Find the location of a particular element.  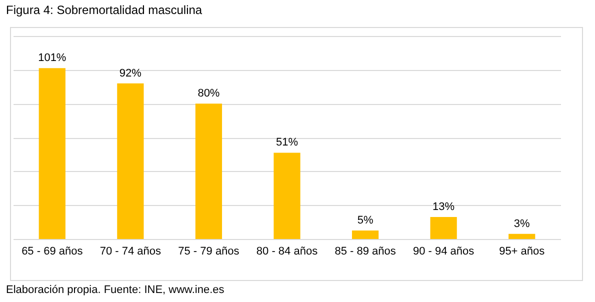

x-tick-label: 85 - 89 años is located at coordinates (365, 252).